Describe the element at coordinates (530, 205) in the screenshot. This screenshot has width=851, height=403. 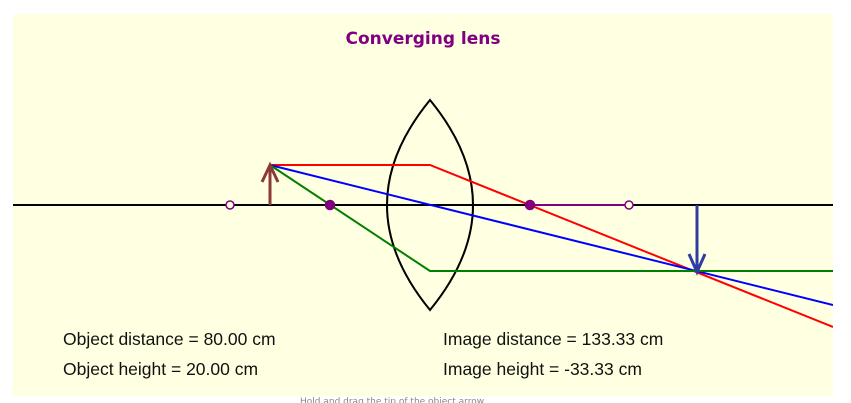
I see `focal-point-f-right` at that location.